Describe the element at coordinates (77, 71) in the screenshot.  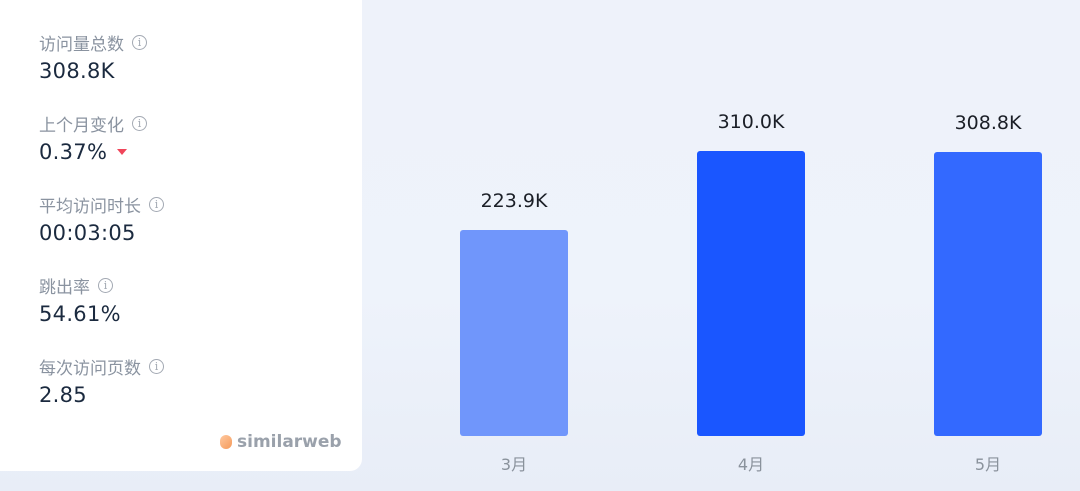
I see `metric-value-text: 308.8K` at that location.